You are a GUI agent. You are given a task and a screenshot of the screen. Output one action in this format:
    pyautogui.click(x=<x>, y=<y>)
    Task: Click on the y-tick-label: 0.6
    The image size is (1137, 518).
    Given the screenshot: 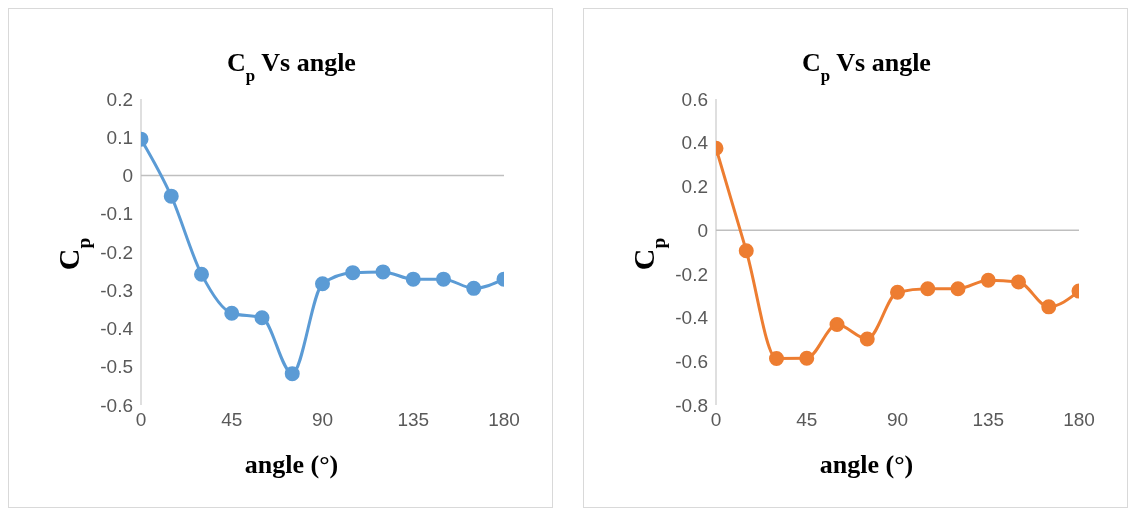 What is the action you would take?
    pyautogui.click(x=694, y=99)
    